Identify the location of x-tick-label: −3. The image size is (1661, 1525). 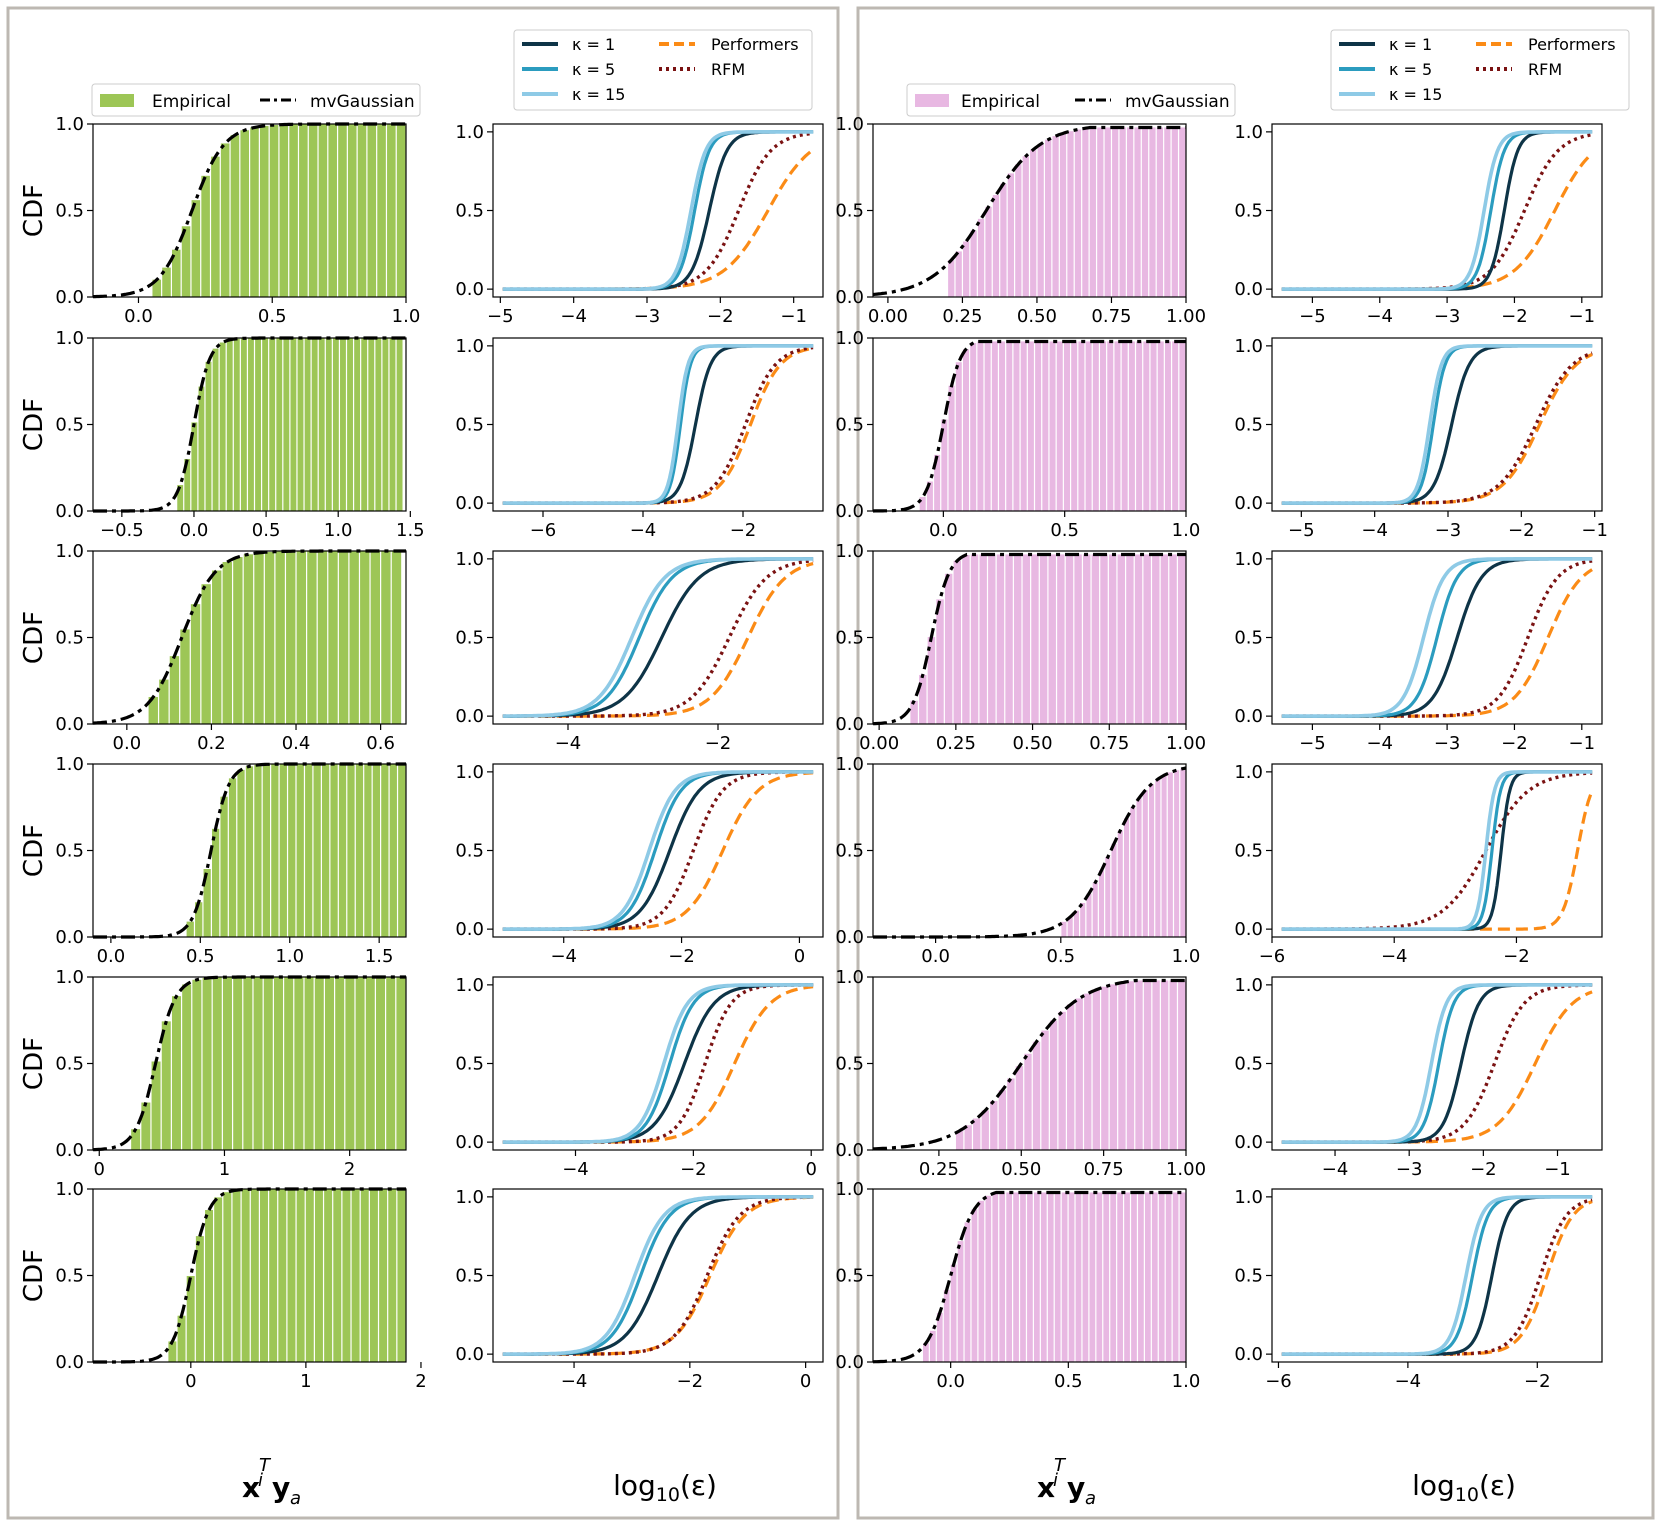
(1409, 1169).